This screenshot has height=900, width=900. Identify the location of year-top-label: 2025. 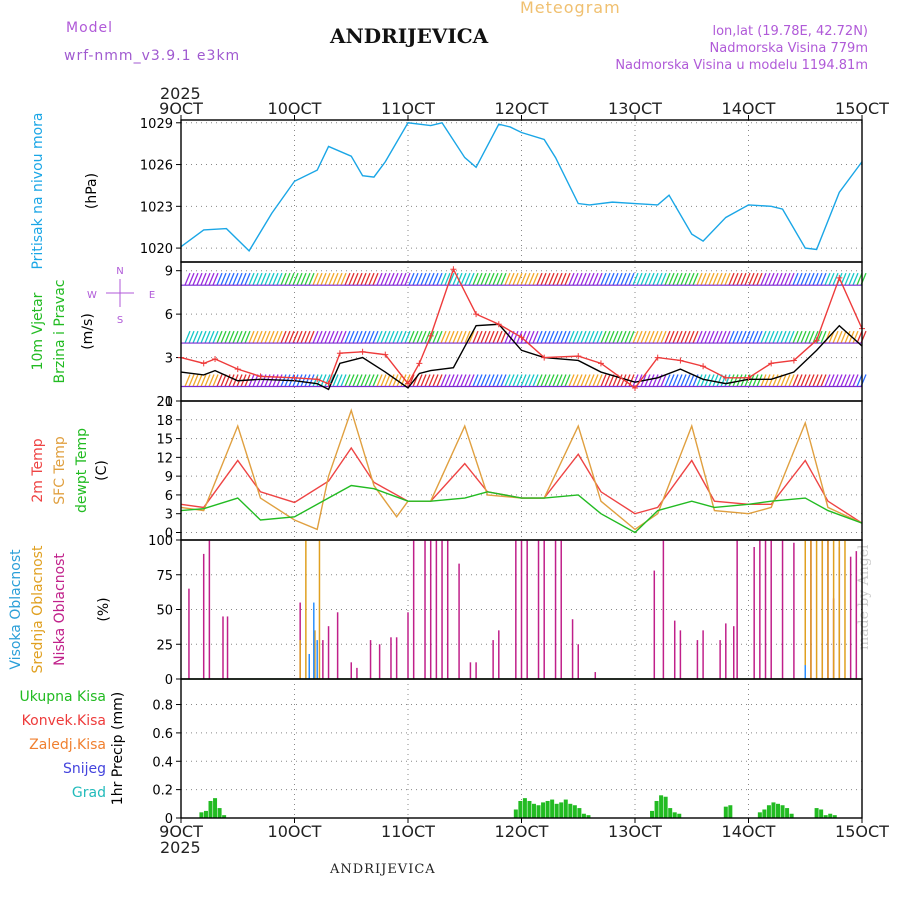
(180, 93).